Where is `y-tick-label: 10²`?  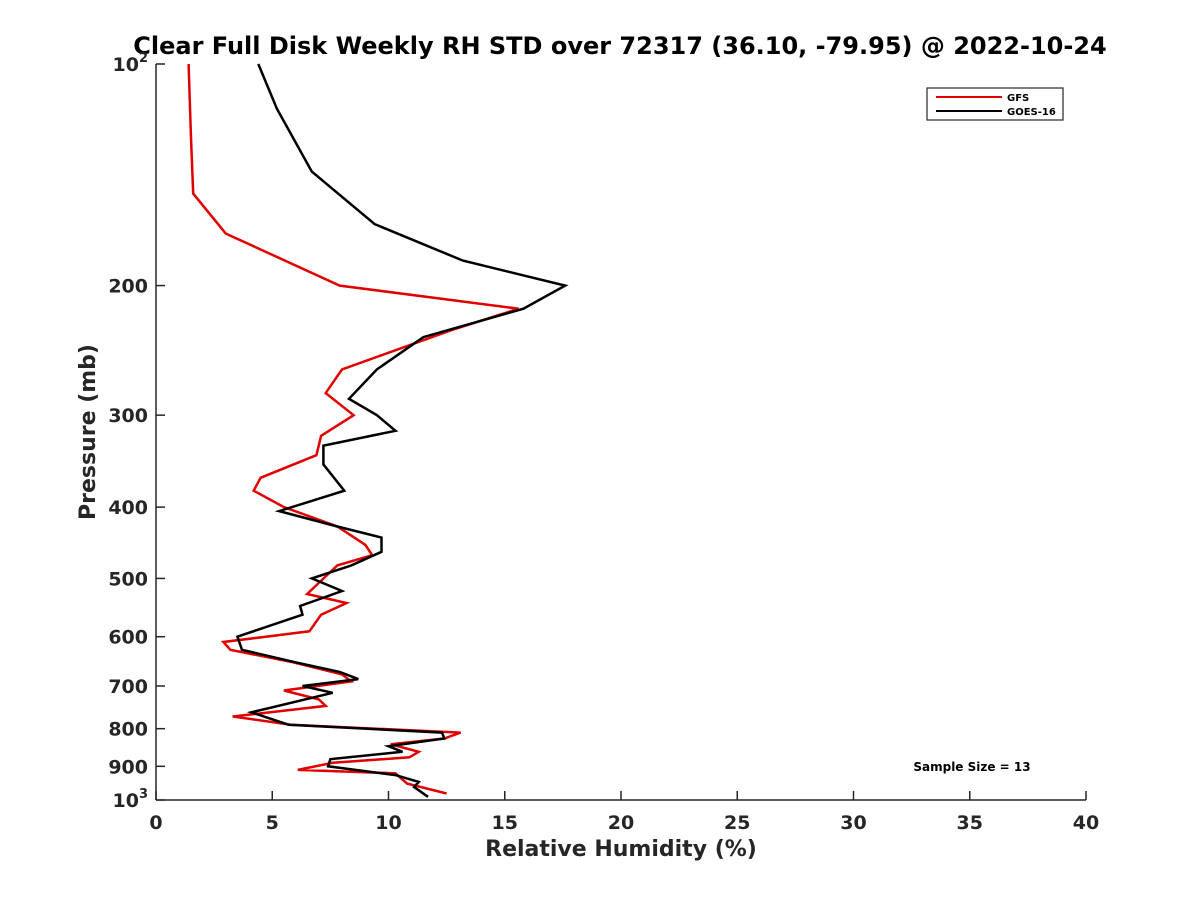
y-tick-label: 10² is located at coordinates (131, 63).